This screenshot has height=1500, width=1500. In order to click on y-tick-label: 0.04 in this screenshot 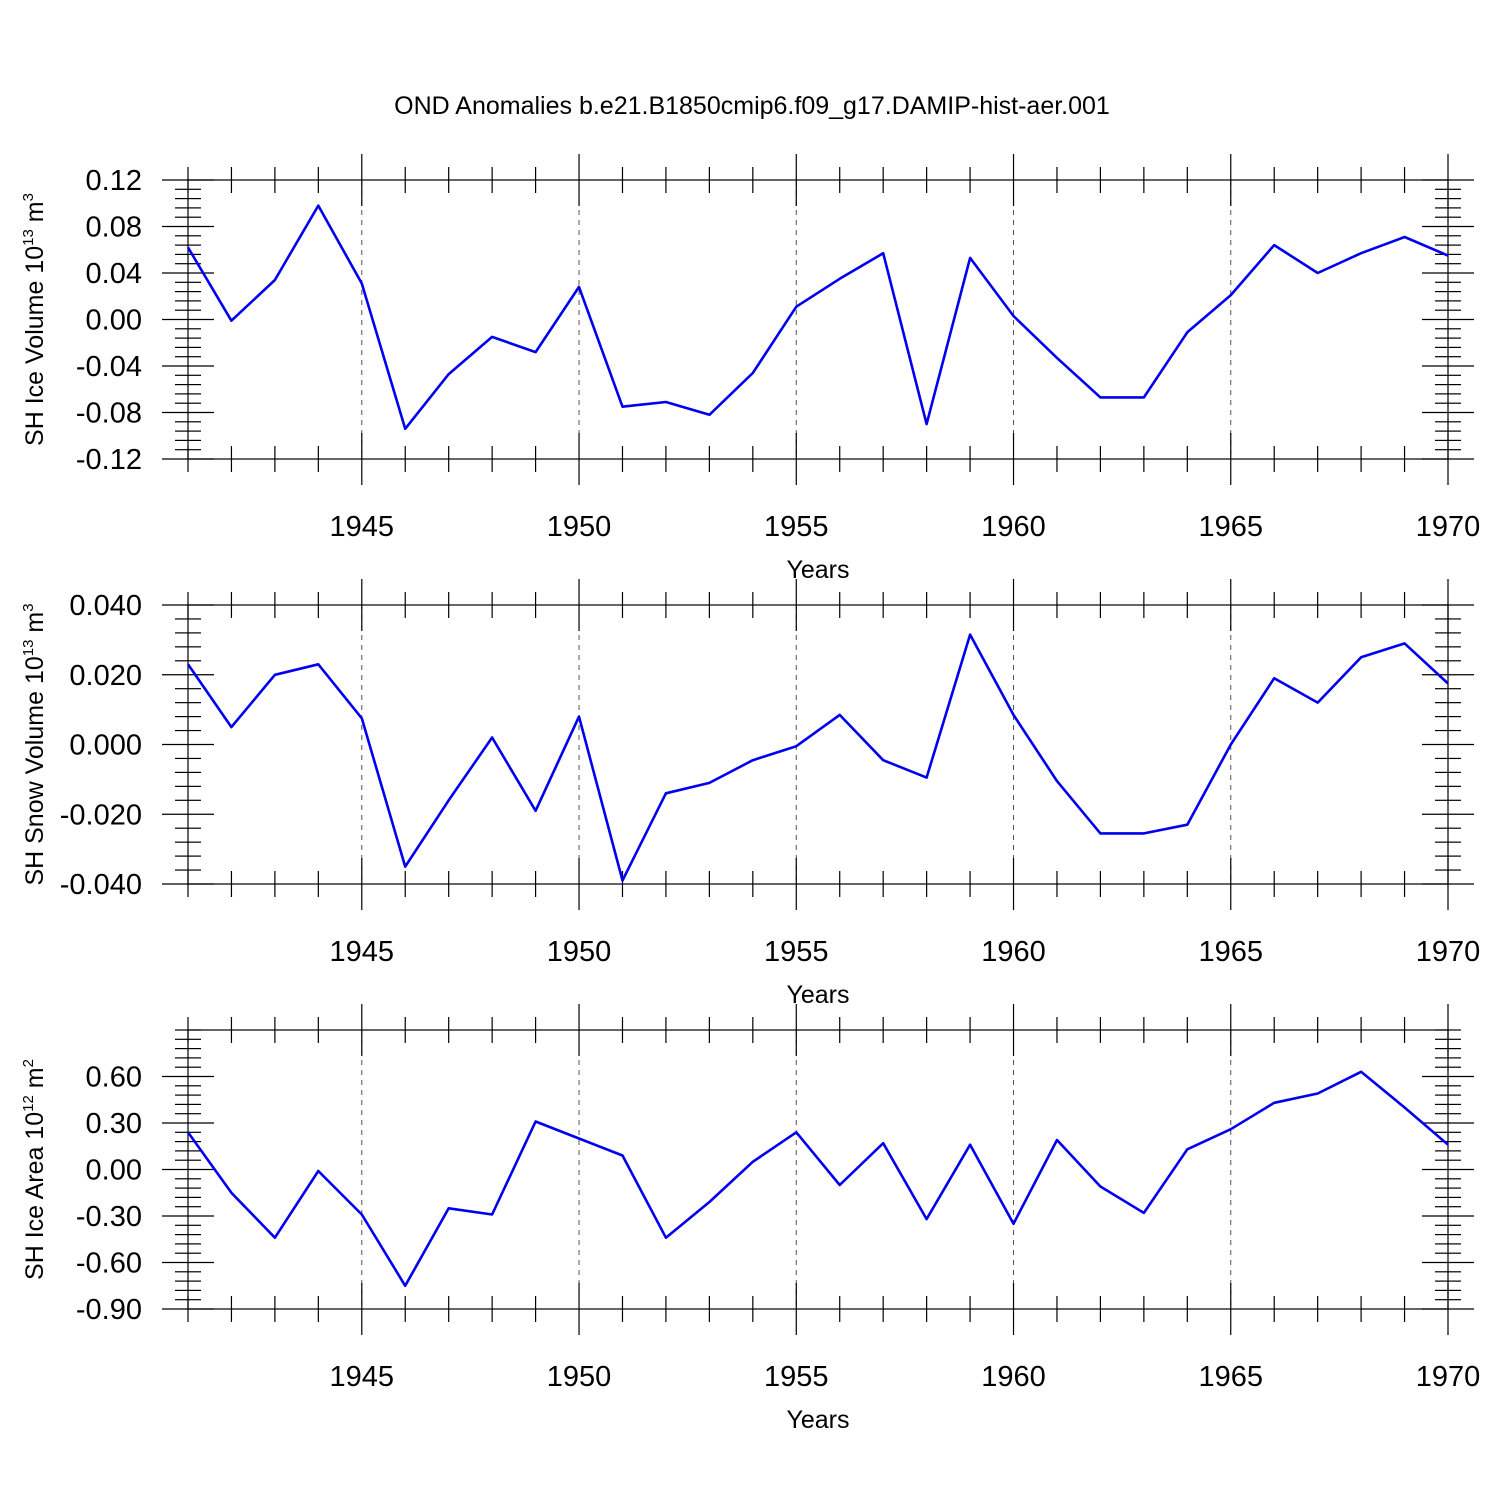, I will do `click(114, 274)`.